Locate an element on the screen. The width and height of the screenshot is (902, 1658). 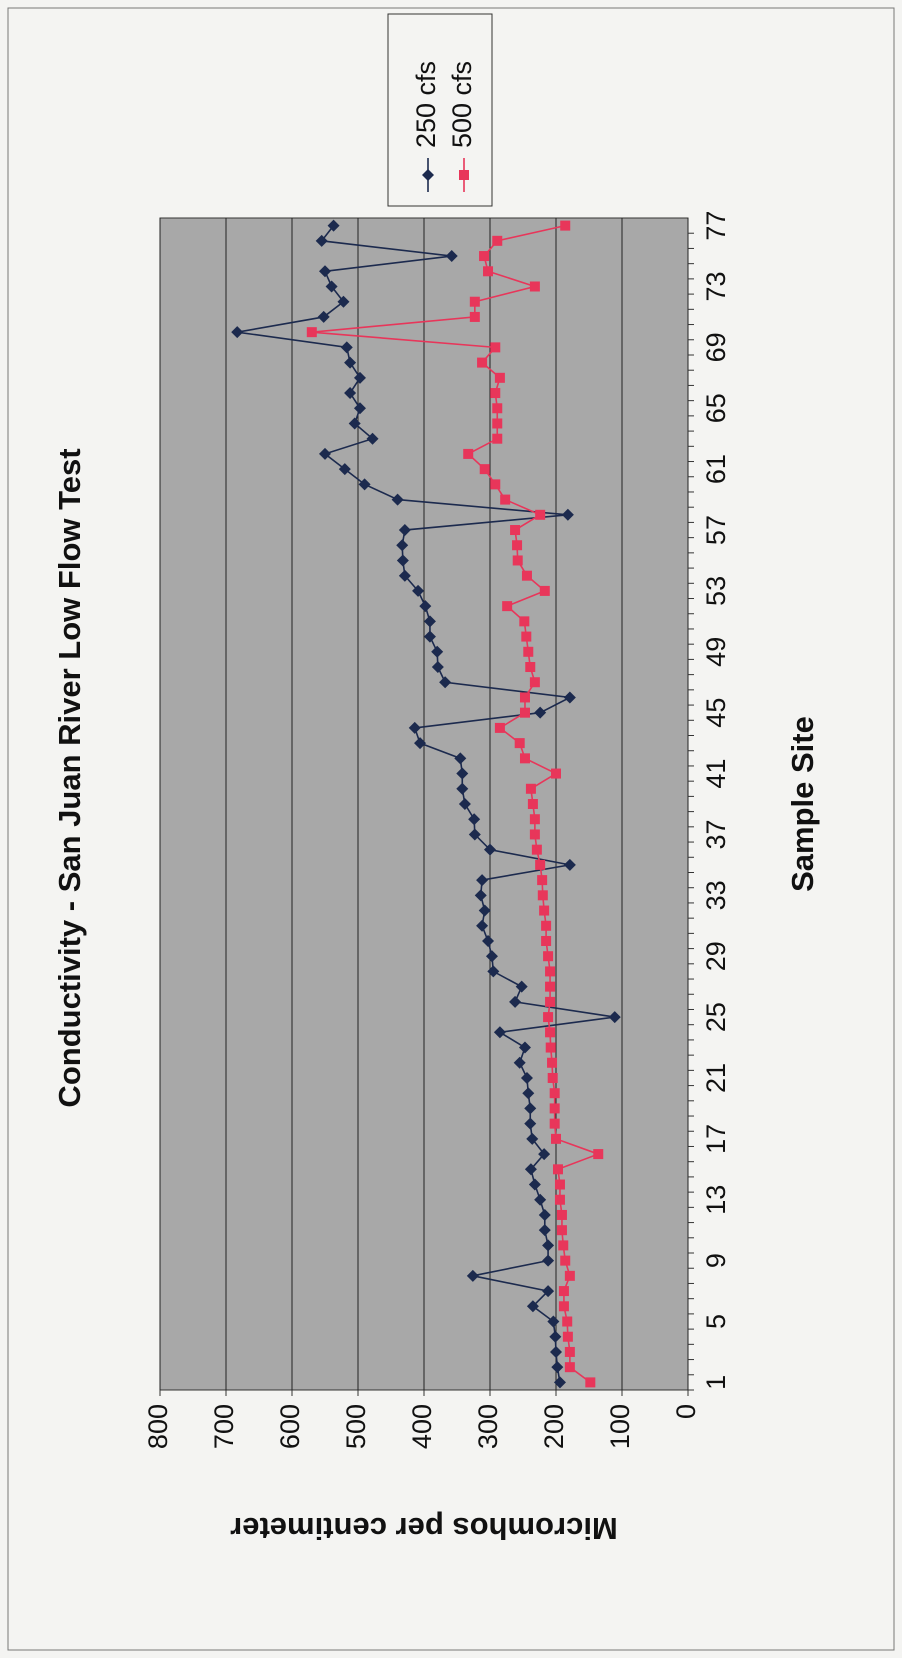
x-tick-label: 49 is located at coordinates (716, 652).